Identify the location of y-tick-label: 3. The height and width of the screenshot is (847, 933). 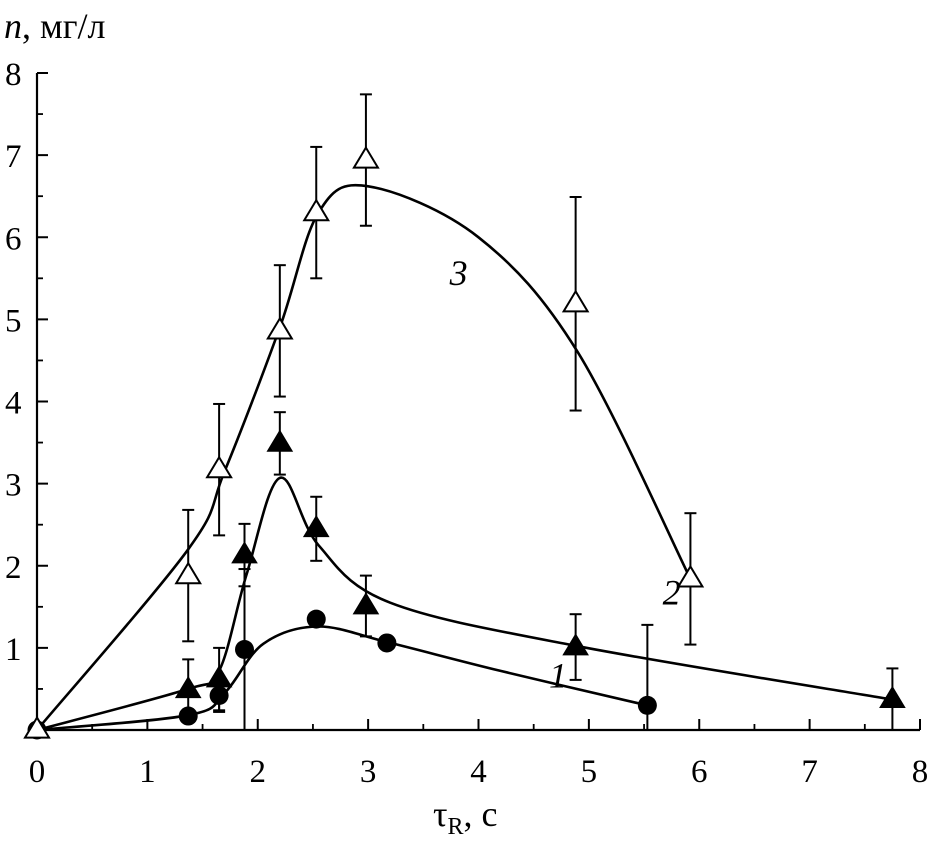
(13, 486).